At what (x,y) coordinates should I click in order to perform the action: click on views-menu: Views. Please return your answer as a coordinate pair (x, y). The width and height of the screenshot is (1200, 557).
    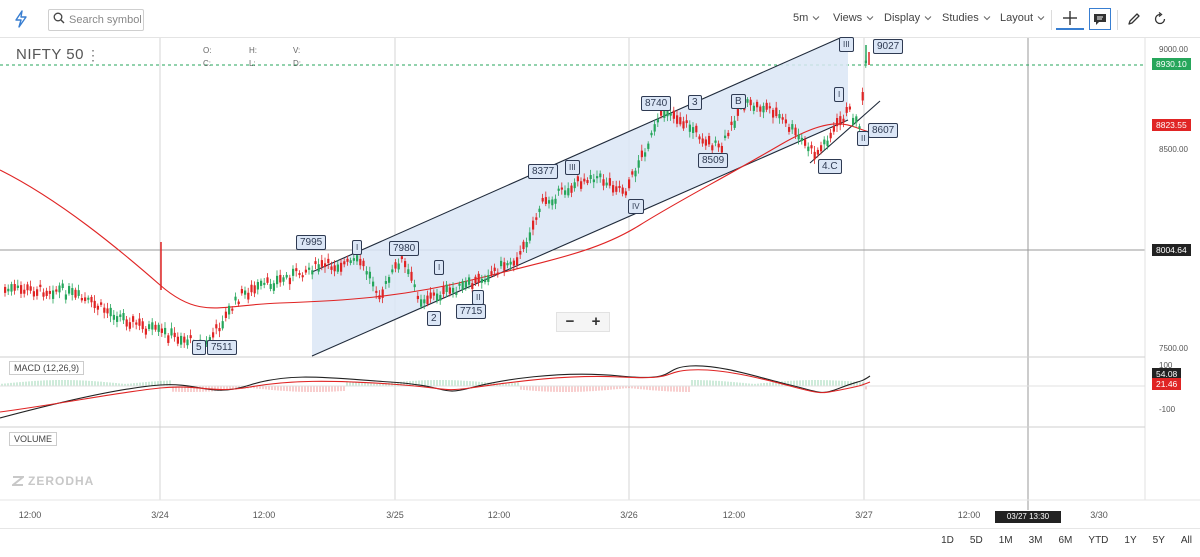
    Looking at the image, I should click on (853, 18).